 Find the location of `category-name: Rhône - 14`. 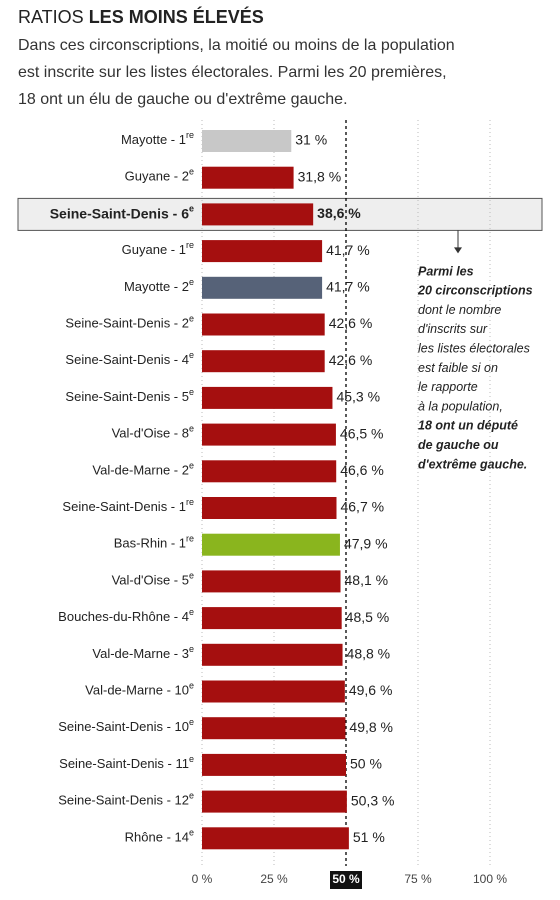

category-name: Rhône - 14 is located at coordinates (157, 837).